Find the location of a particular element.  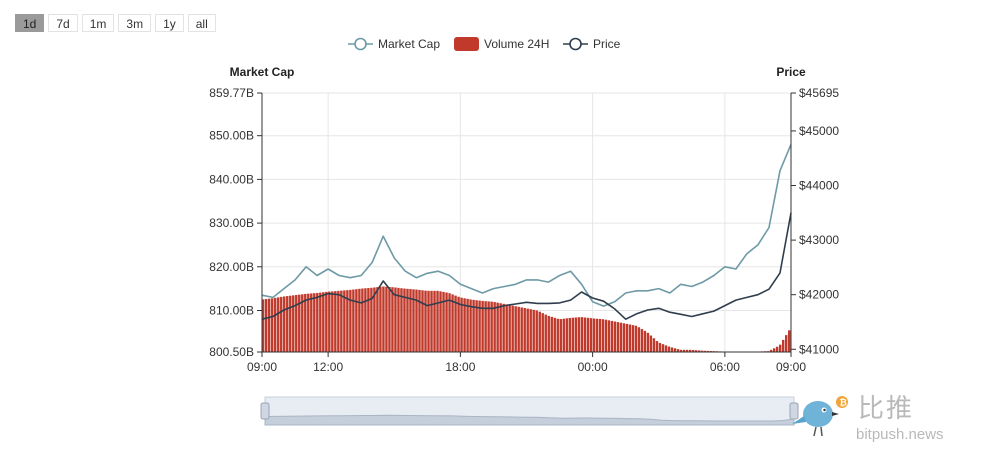

data-zoom-navigator is located at coordinates (529, 411).